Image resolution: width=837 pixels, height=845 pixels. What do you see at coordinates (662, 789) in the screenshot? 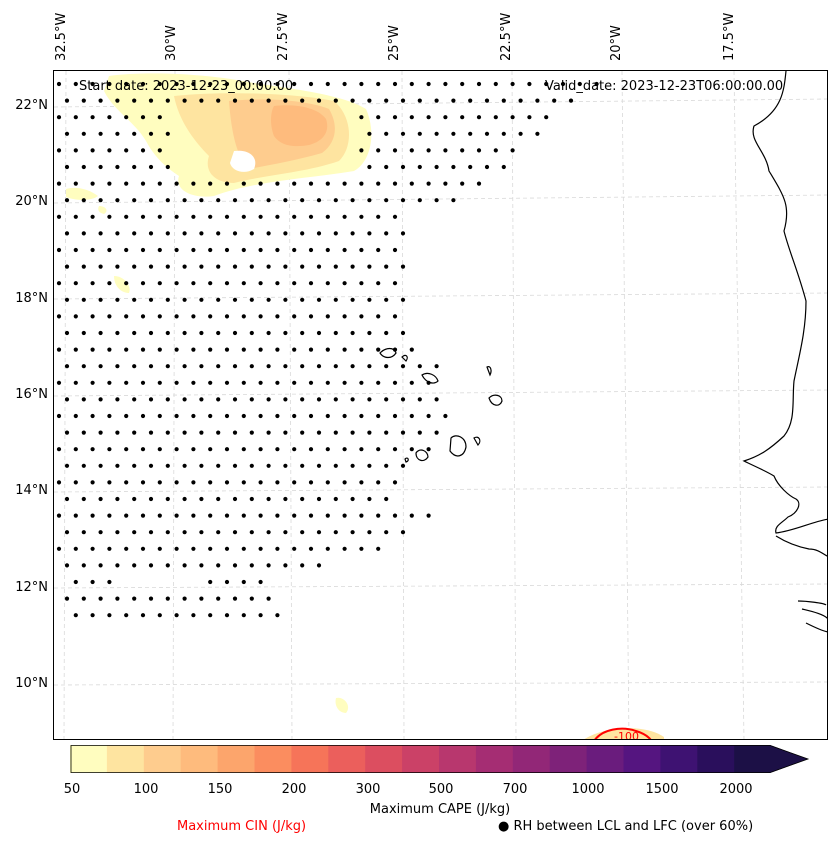
I see `colorbar-tick-1500: 1500` at bounding box center [662, 789].